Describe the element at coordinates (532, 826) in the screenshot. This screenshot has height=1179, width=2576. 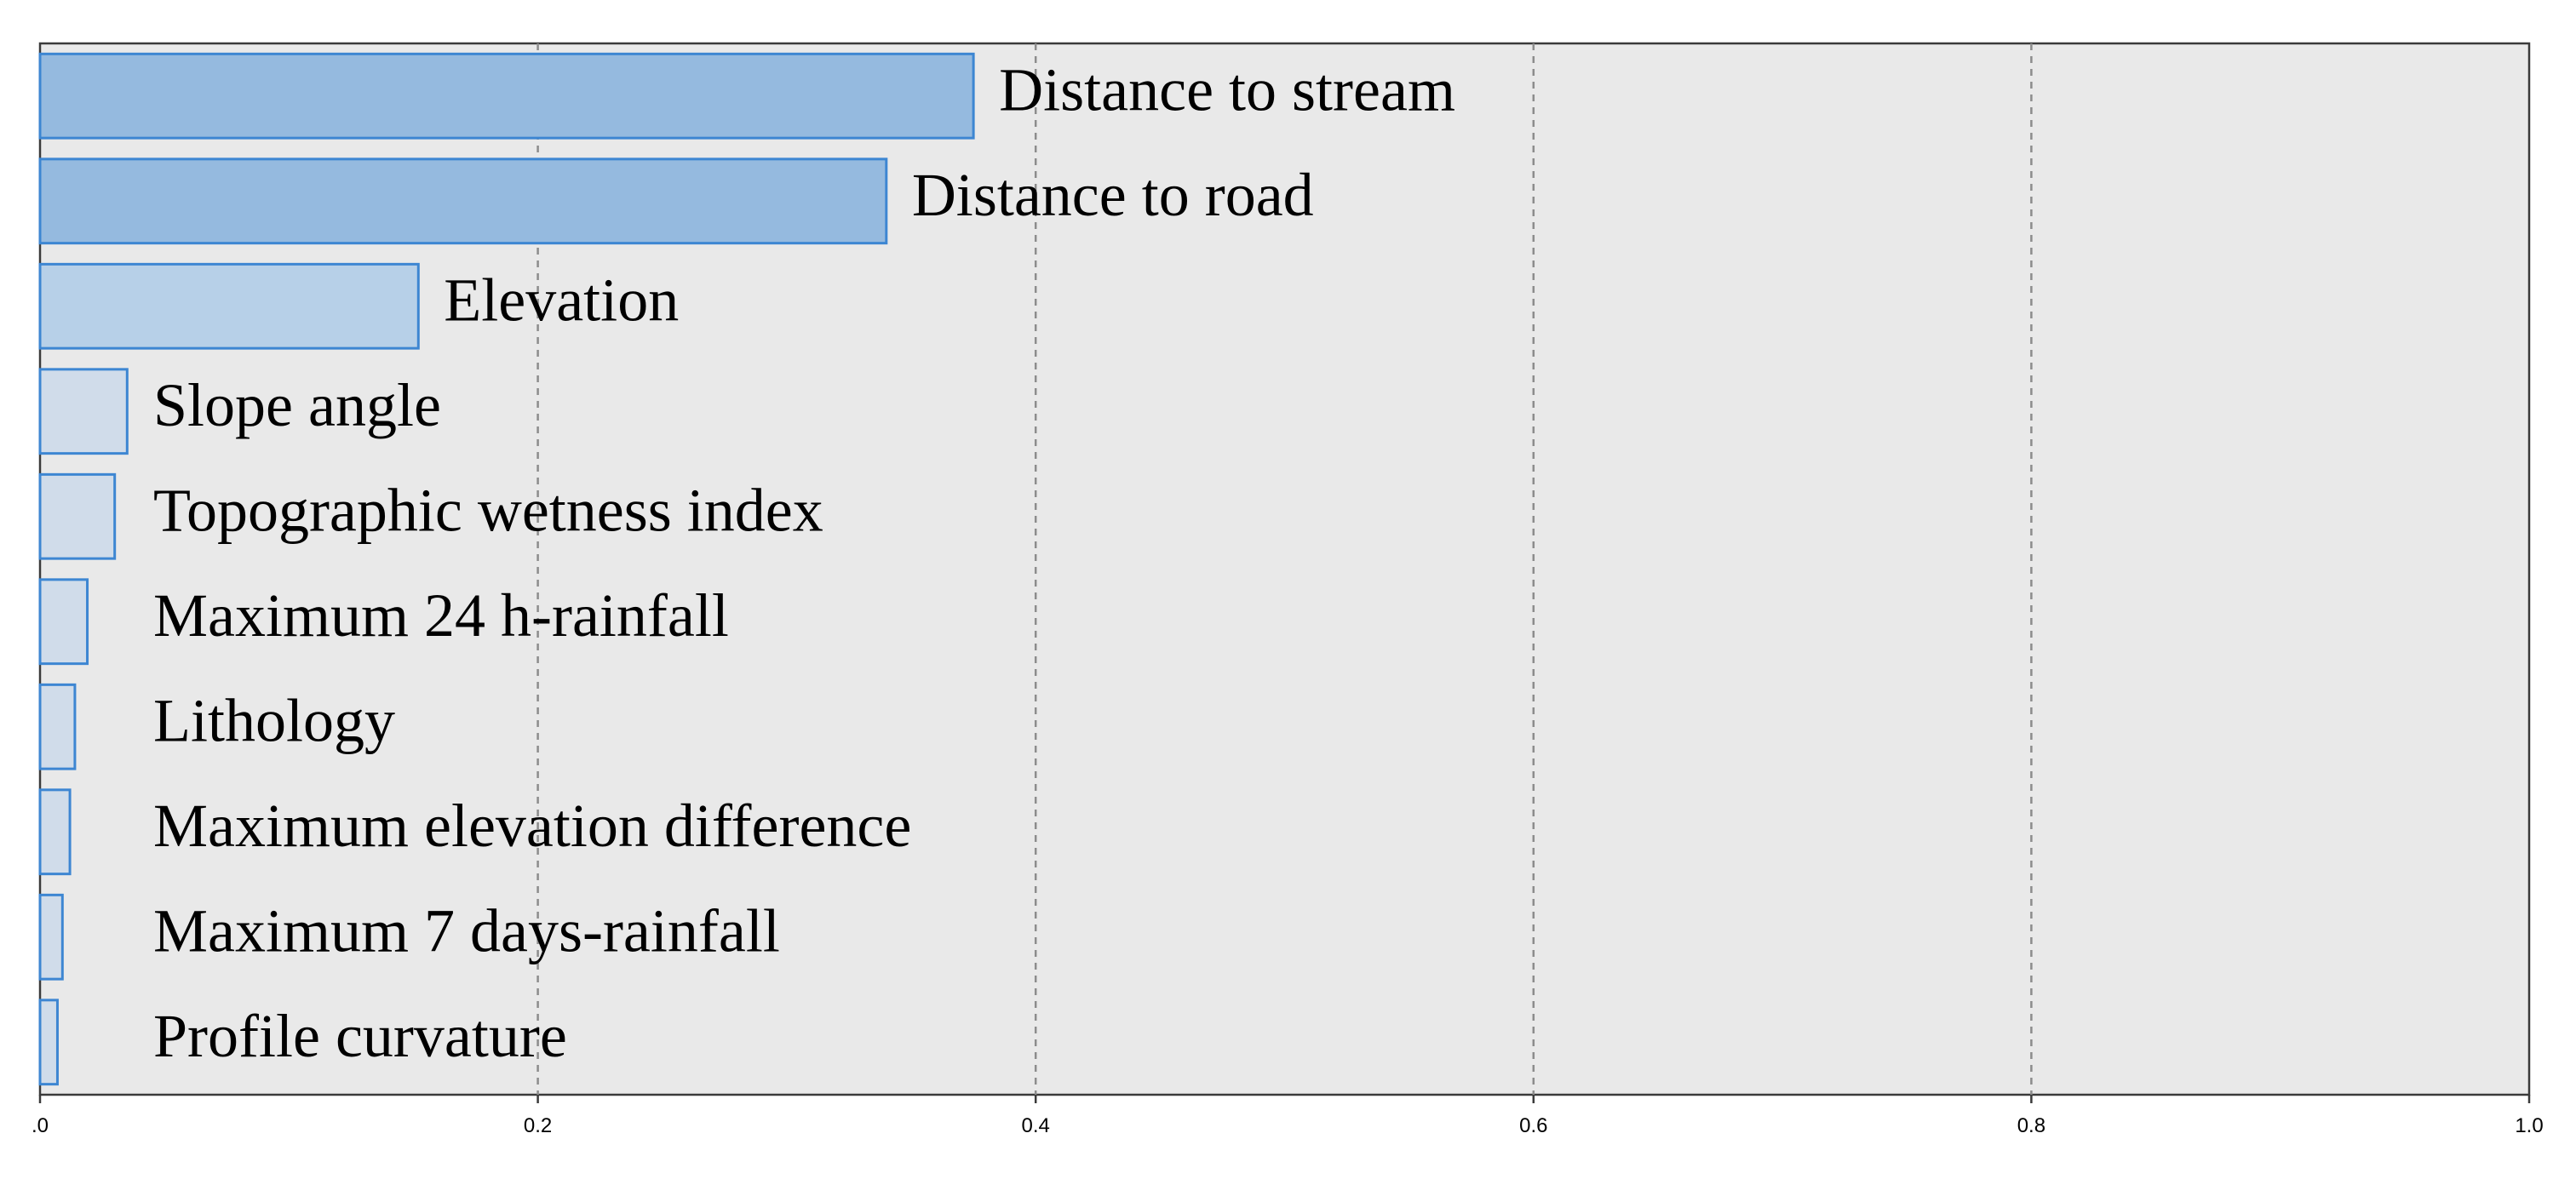
I see `bar-label-7: Maximum elevation difference` at that location.